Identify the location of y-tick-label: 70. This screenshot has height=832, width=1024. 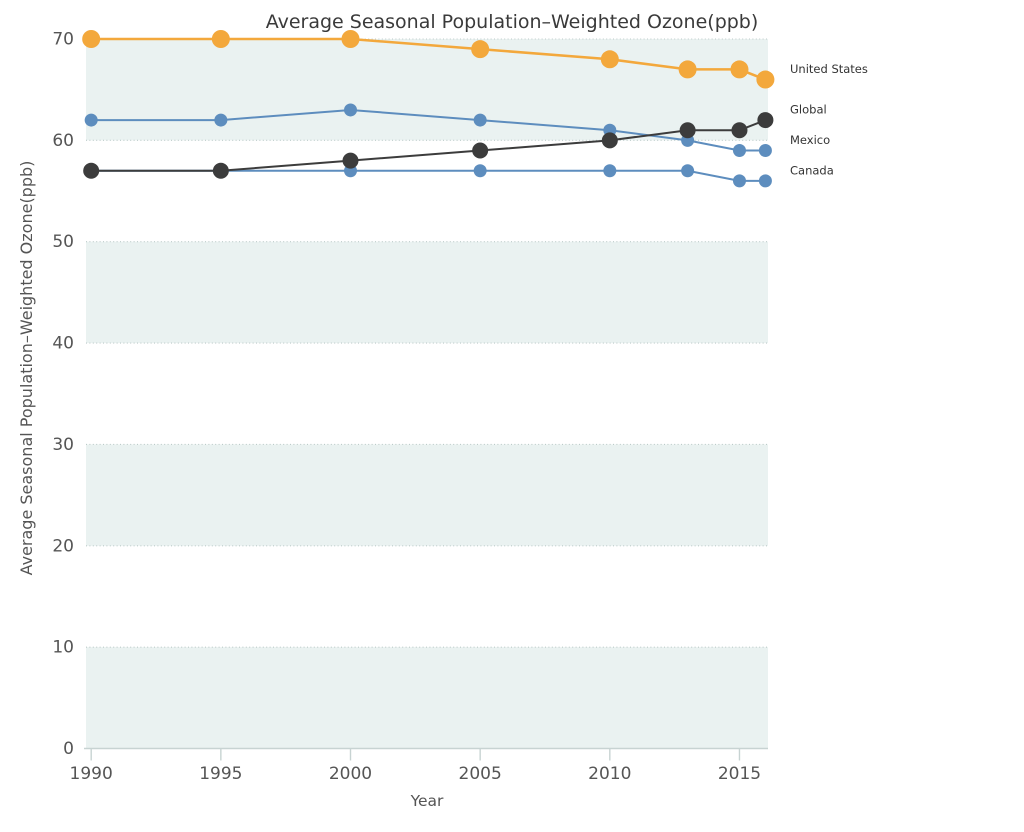
(63, 40).